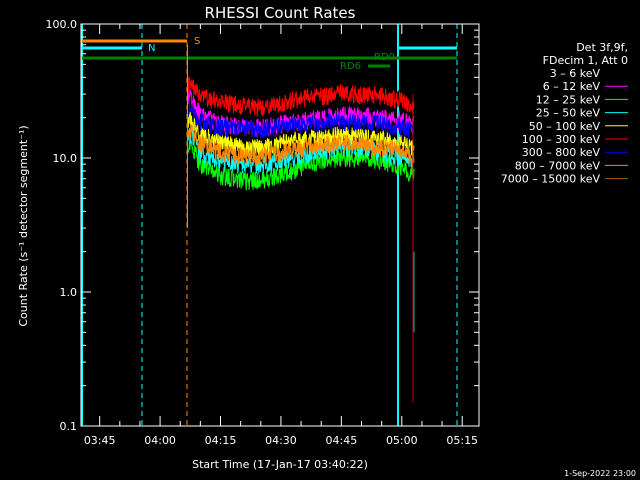 This screenshot has height=480, width=640. Describe the element at coordinates (561, 152) in the screenshot. I see `legend-label: 300 – 800 keV` at that location.